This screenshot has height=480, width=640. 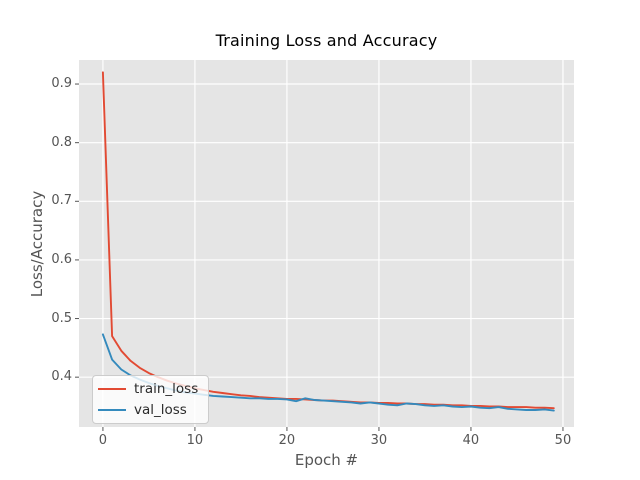 I want to click on y-axis-label: Loss/Accuracy, so click(x=37, y=244).